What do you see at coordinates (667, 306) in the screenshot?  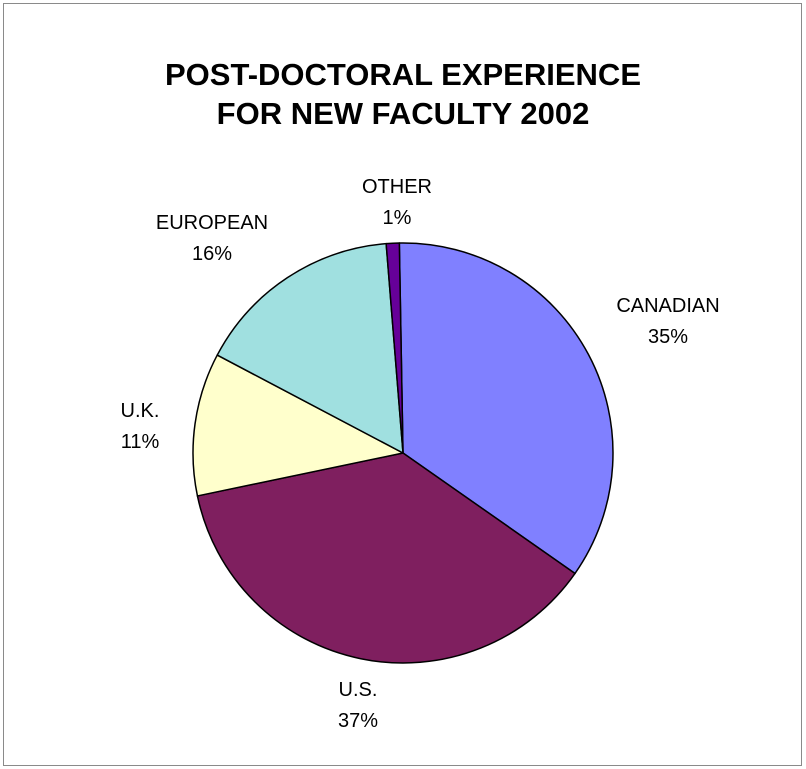 I see `slice-label-canadian: CANADIAN` at bounding box center [667, 306].